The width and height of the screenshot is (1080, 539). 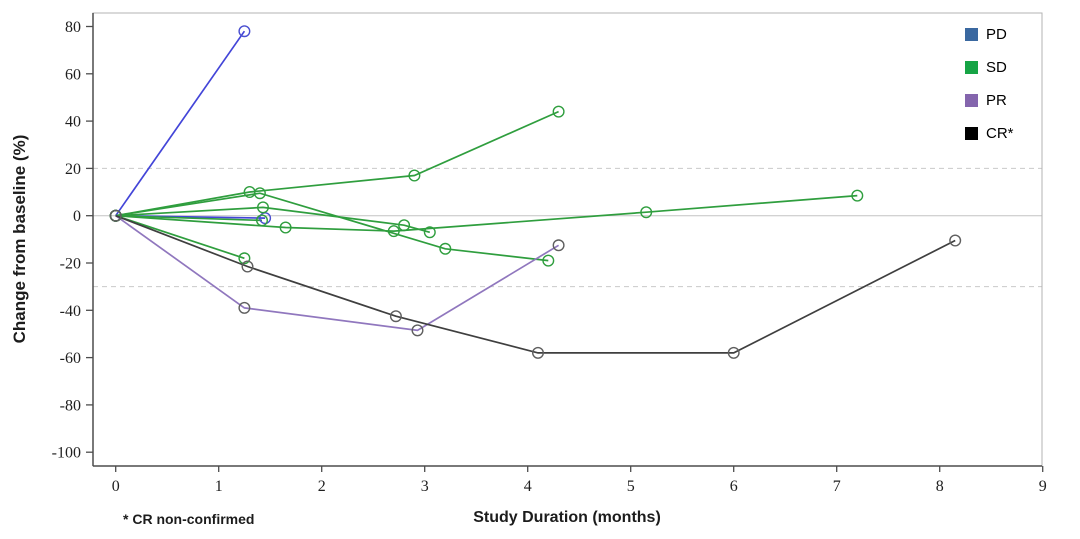 What do you see at coordinates (219, 486) in the screenshot?
I see `x-tick-label: 1` at bounding box center [219, 486].